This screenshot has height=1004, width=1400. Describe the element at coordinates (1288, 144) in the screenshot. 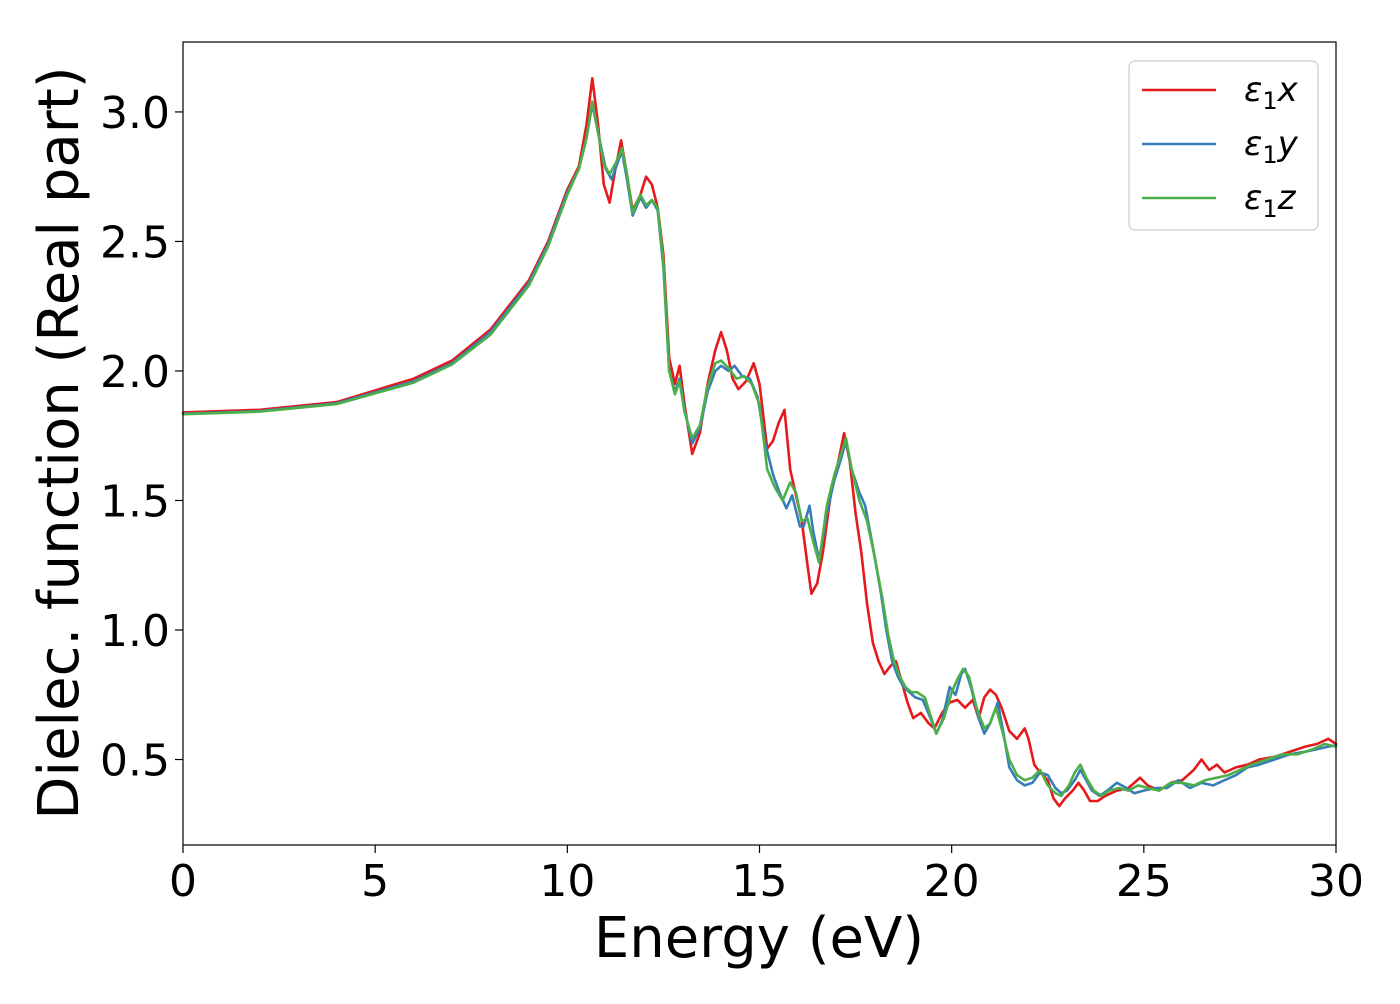

I see `legend-label-component: y` at that location.